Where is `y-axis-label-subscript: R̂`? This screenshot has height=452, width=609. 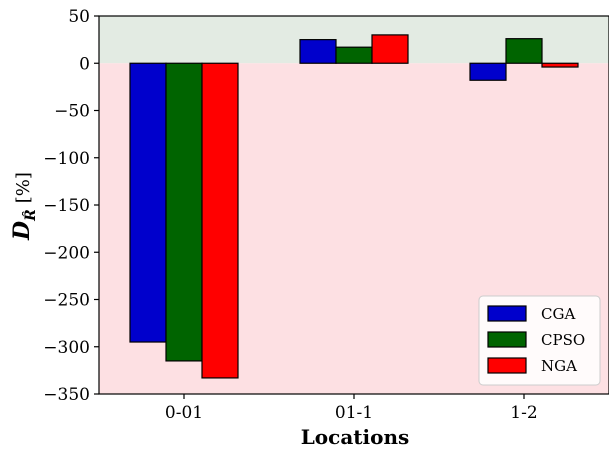 y-axis-label-subscript: R̂ is located at coordinates (30, 215).